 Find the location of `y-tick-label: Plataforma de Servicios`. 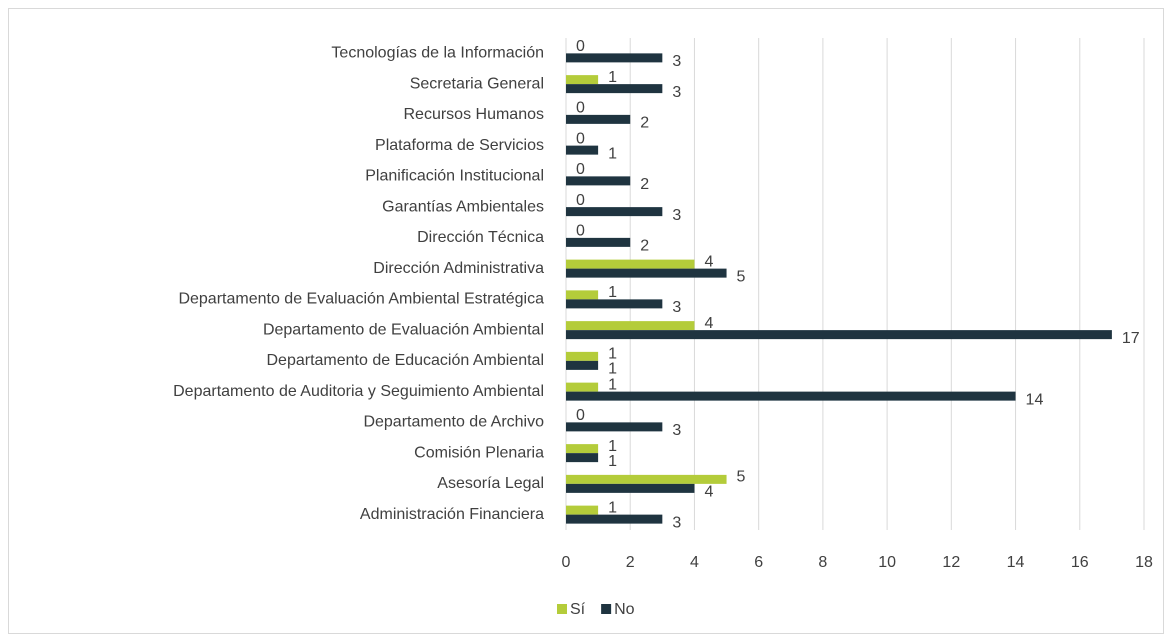

y-tick-label: Plataforma de Servicios is located at coordinates (459, 145).